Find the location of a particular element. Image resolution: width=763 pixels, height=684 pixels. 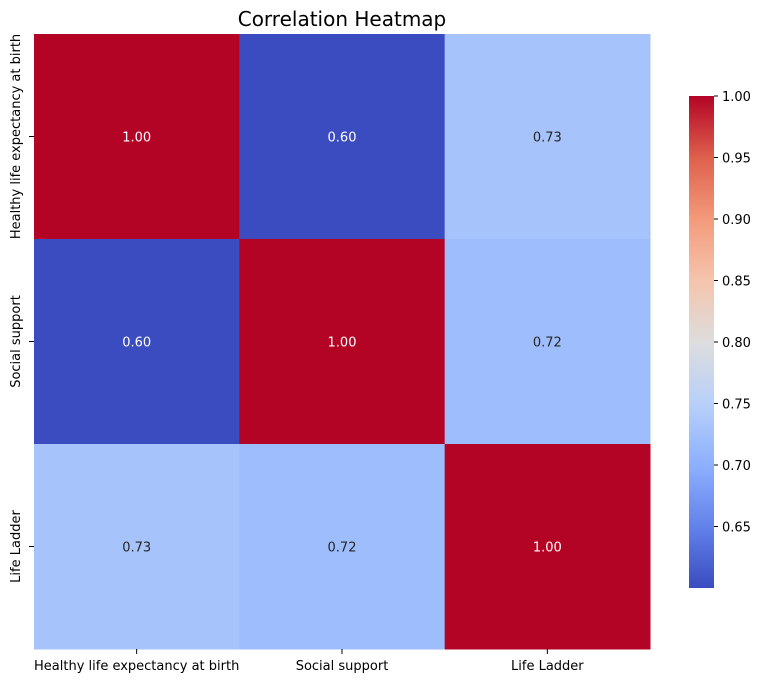

colorbar-tick-label: 0.85 is located at coordinates (736, 282).